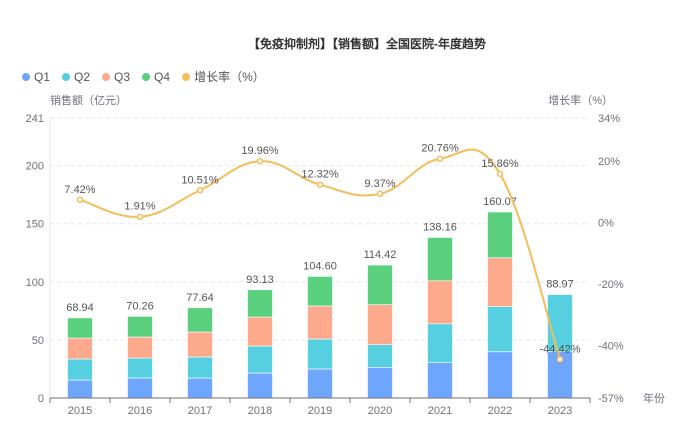 The image size is (693, 422). Describe the element at coordinates (654, 398) in the screenshot. I see `x-axis-label: 年份` at that location.